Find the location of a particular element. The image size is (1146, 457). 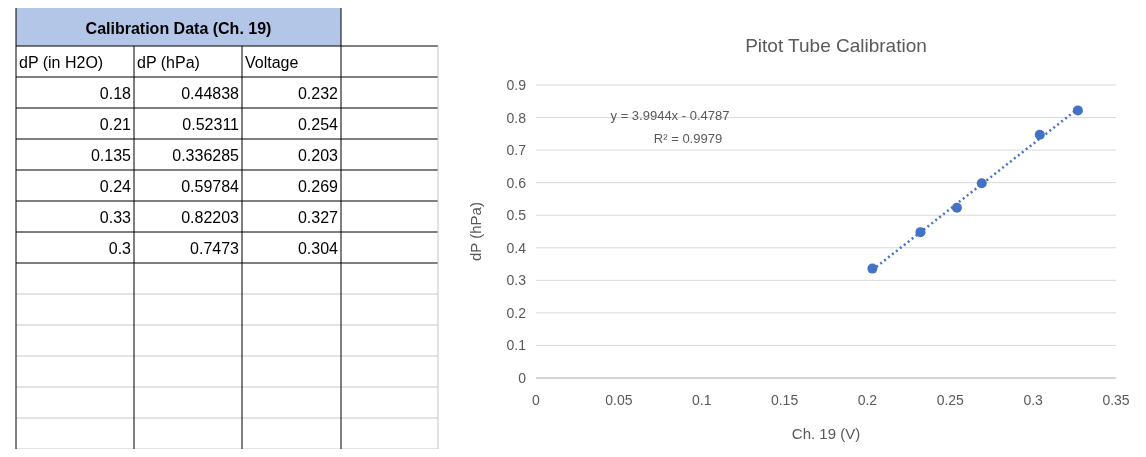

text: 0.203 is located at coordinates (318, 155).